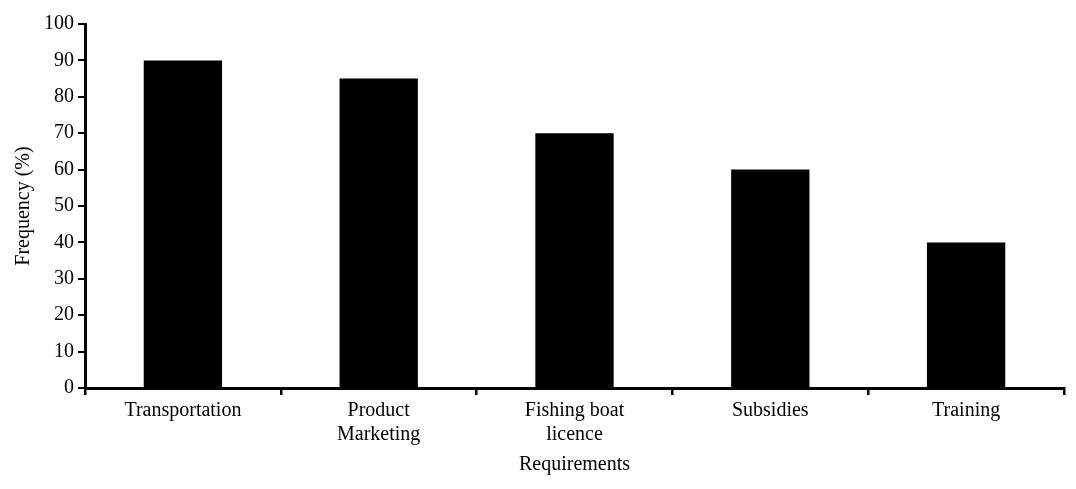  I want to click on y-tick-label: 60, so click(64, 167).